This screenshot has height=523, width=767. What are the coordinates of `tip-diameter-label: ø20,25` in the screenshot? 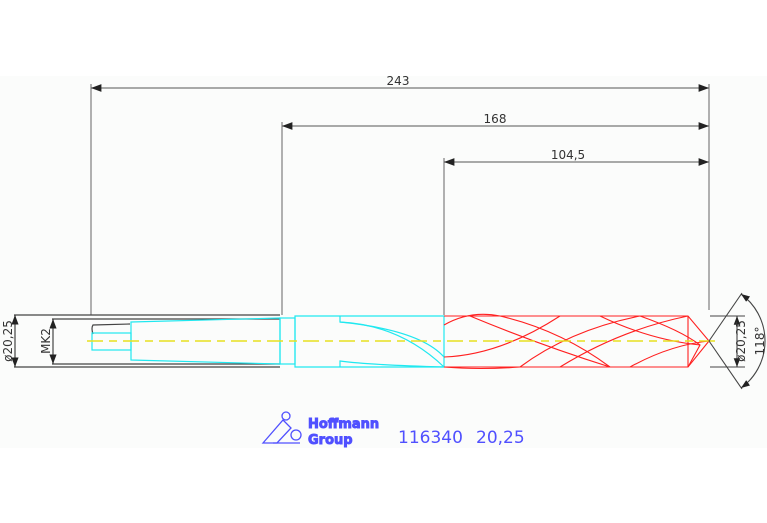 It's located at (741, 341).